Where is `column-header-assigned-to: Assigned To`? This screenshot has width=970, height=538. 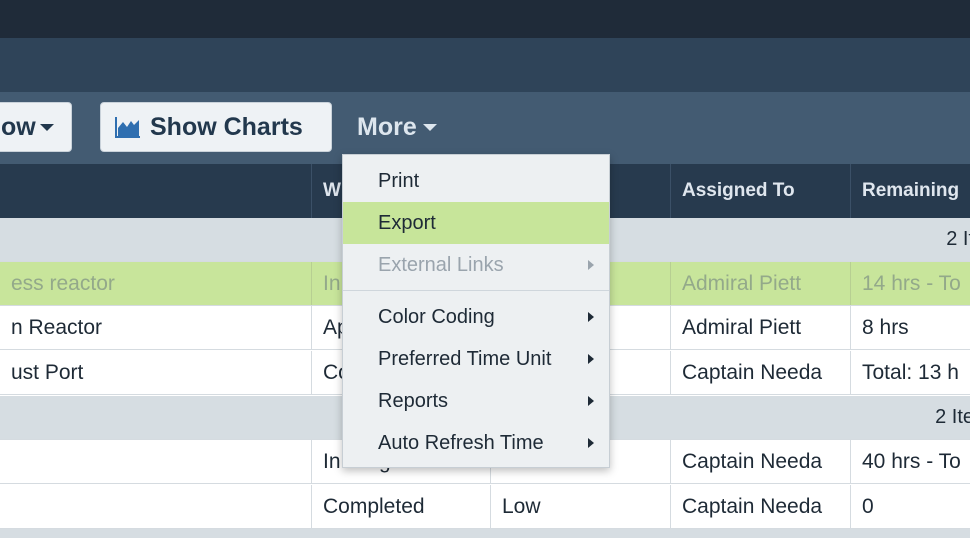
column-header-assigned-to: Assigned To is located at coordinates (761, 191).